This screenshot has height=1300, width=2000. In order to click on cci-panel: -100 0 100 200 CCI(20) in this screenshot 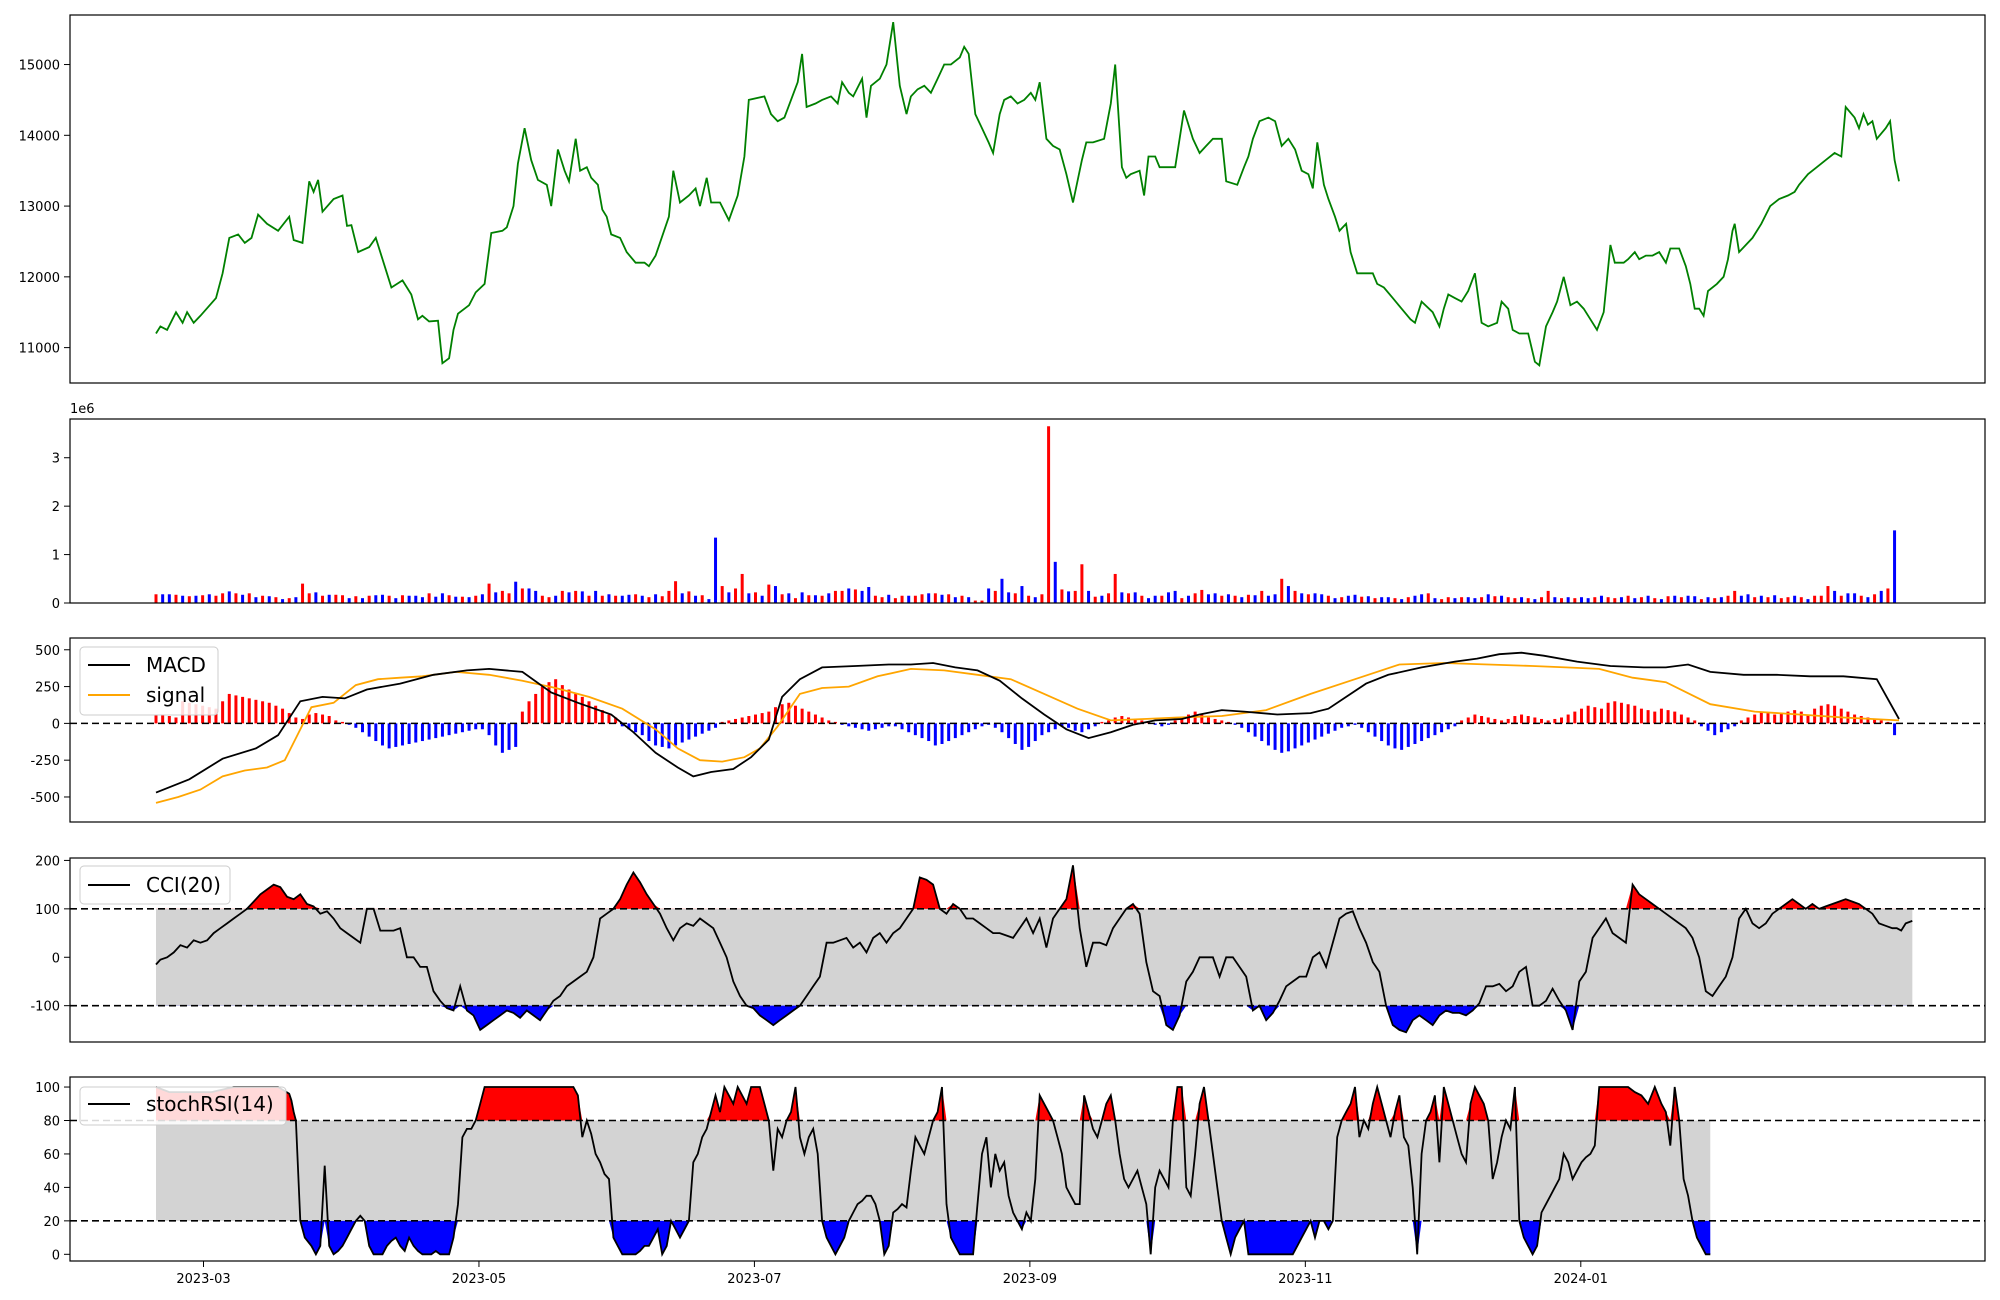, I will do `click(1008, 948)`.